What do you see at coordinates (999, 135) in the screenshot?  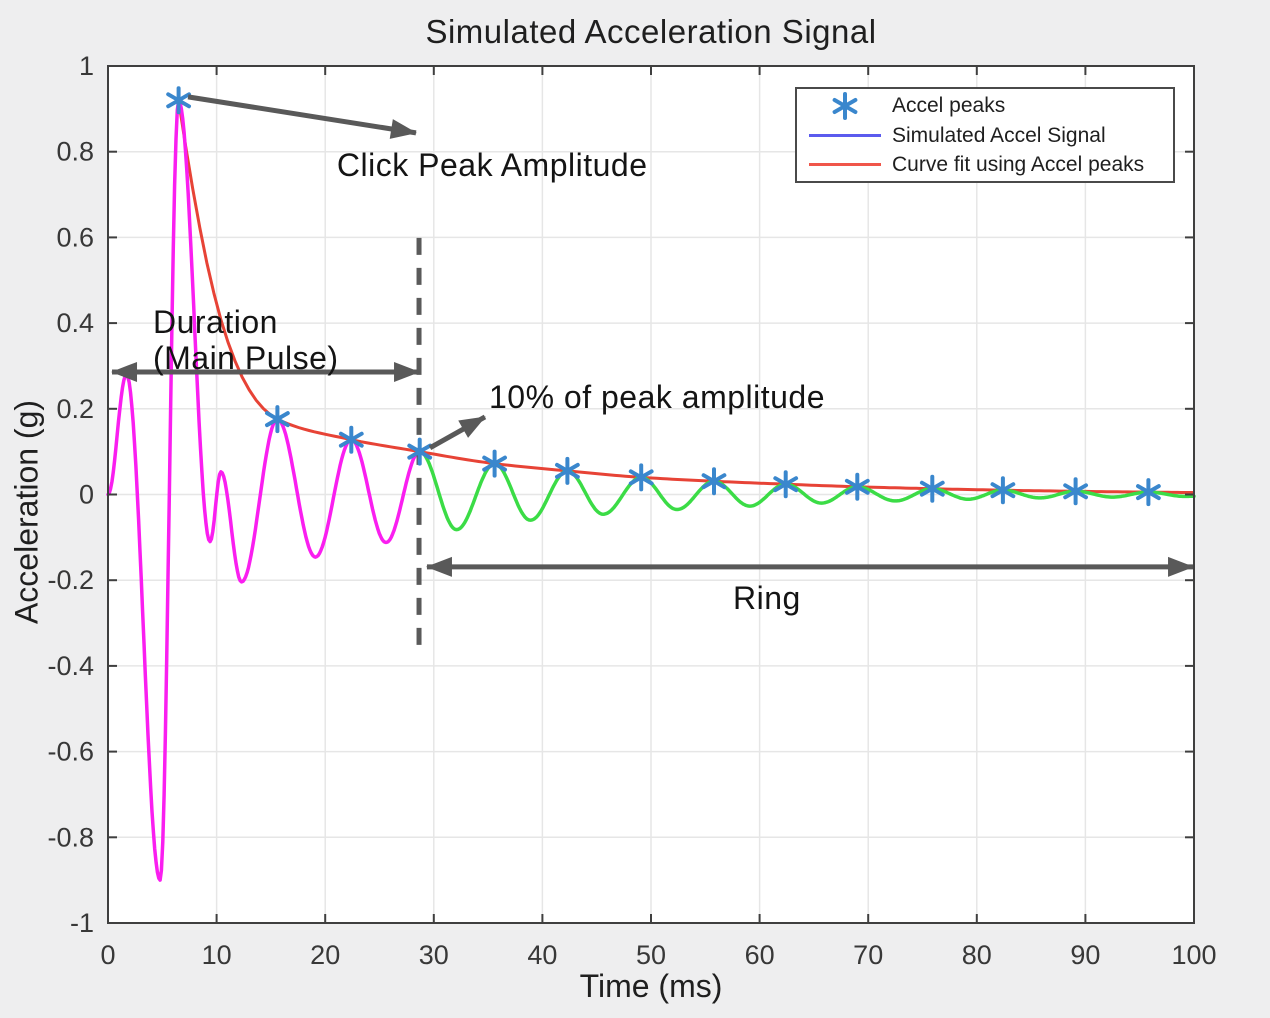 I see `legend-label: Simulated Accel Signal` at bounding box center [999, 135].